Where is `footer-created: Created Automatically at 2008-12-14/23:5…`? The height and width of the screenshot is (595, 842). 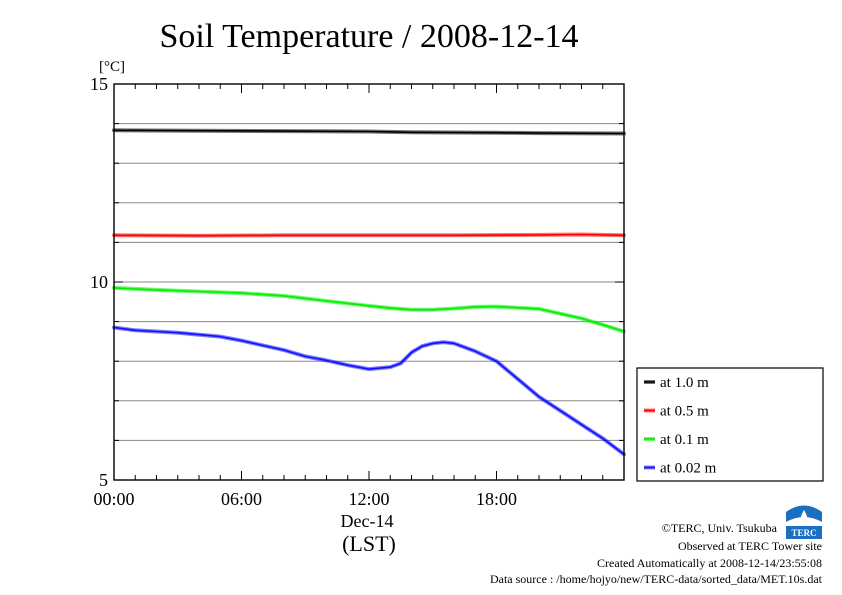 footer-created: Created Automatically at 2008-12-14/23:5… is located at coordinates (709, 563).